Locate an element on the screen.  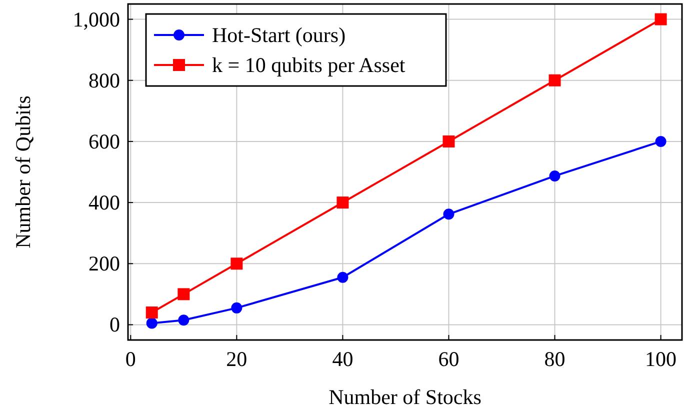
y-tick-label: 400 is located at coordinates (104, 202).